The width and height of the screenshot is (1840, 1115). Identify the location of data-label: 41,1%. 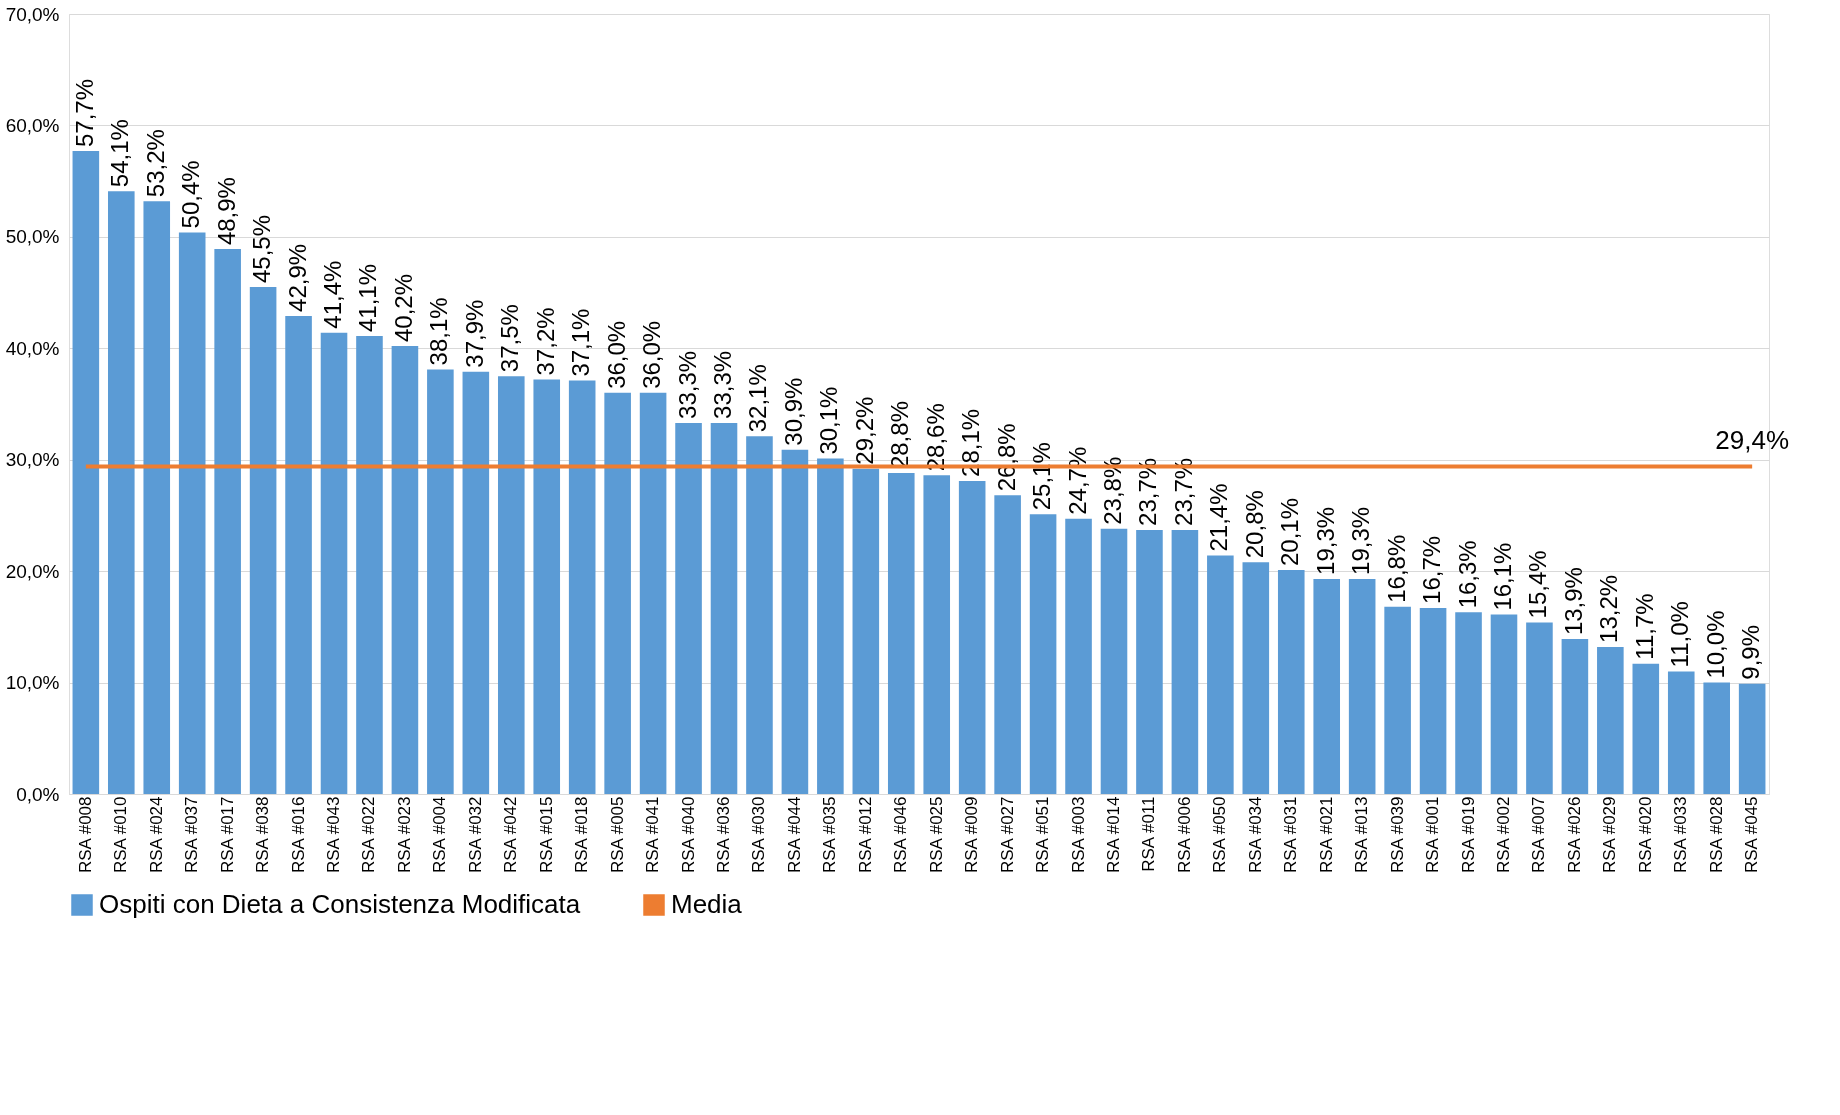
(368, 298).